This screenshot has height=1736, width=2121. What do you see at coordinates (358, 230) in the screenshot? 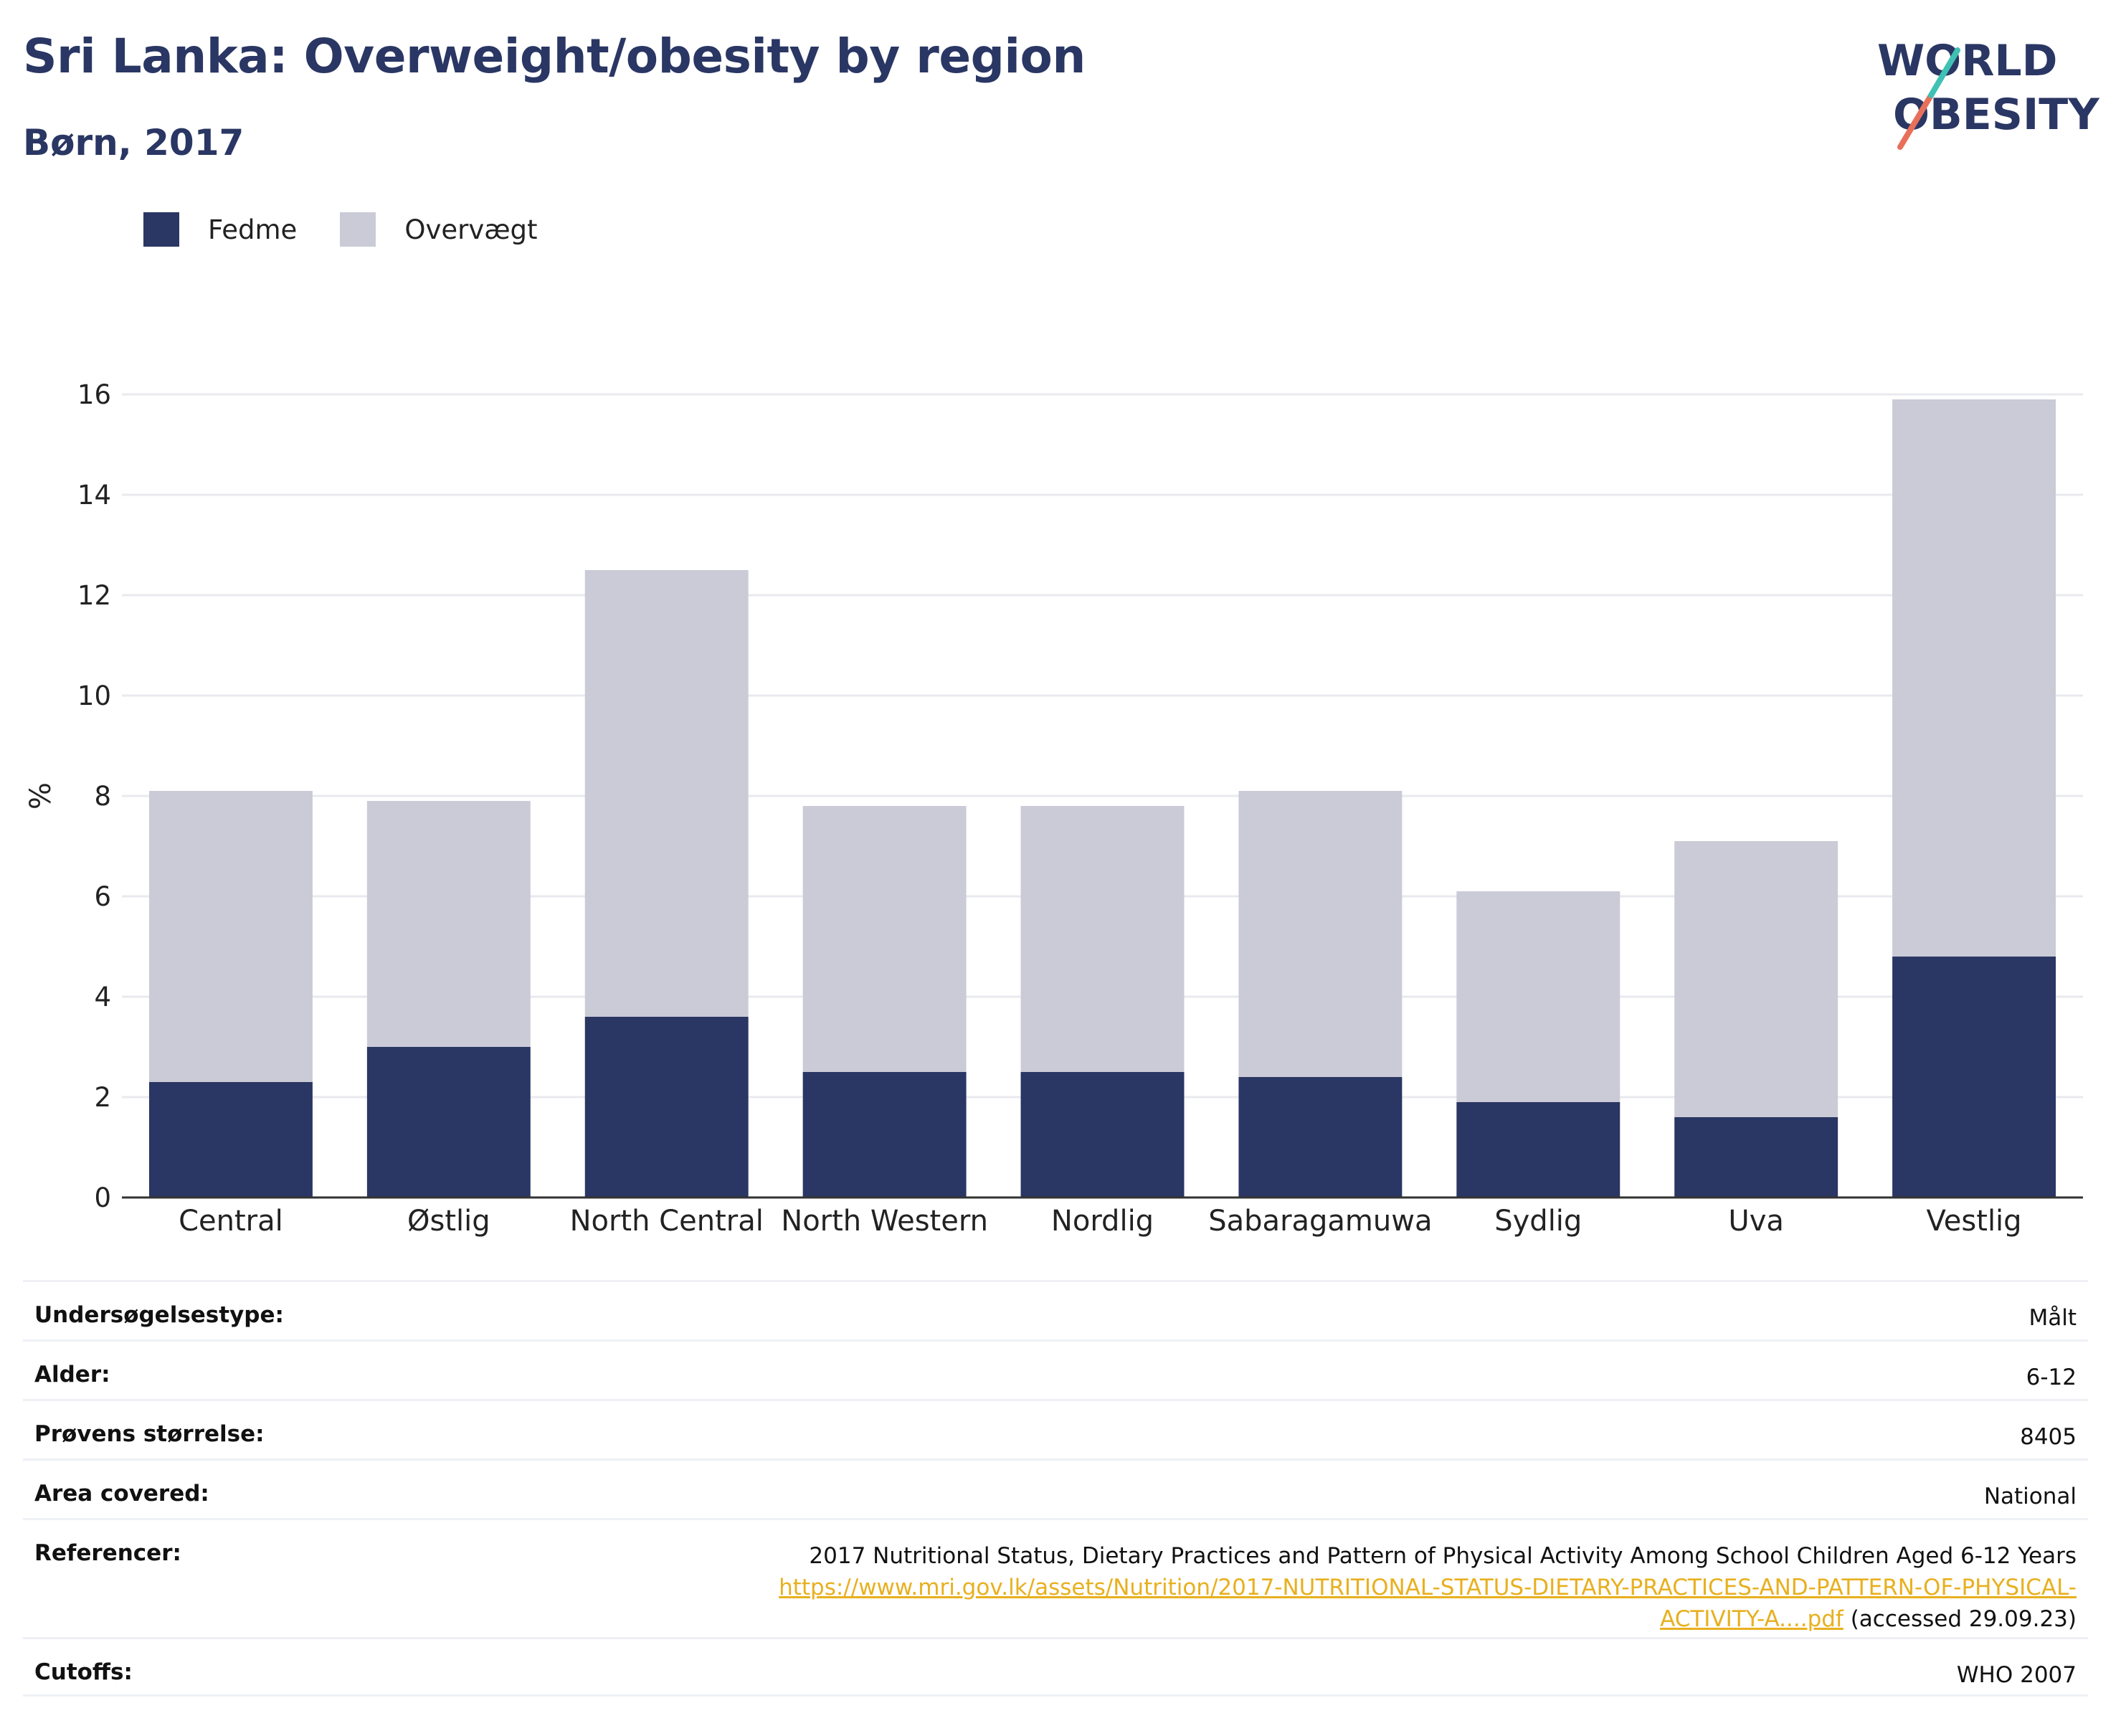
I see `legend-swatch-overvaegt` at bounding box center [358, 230].